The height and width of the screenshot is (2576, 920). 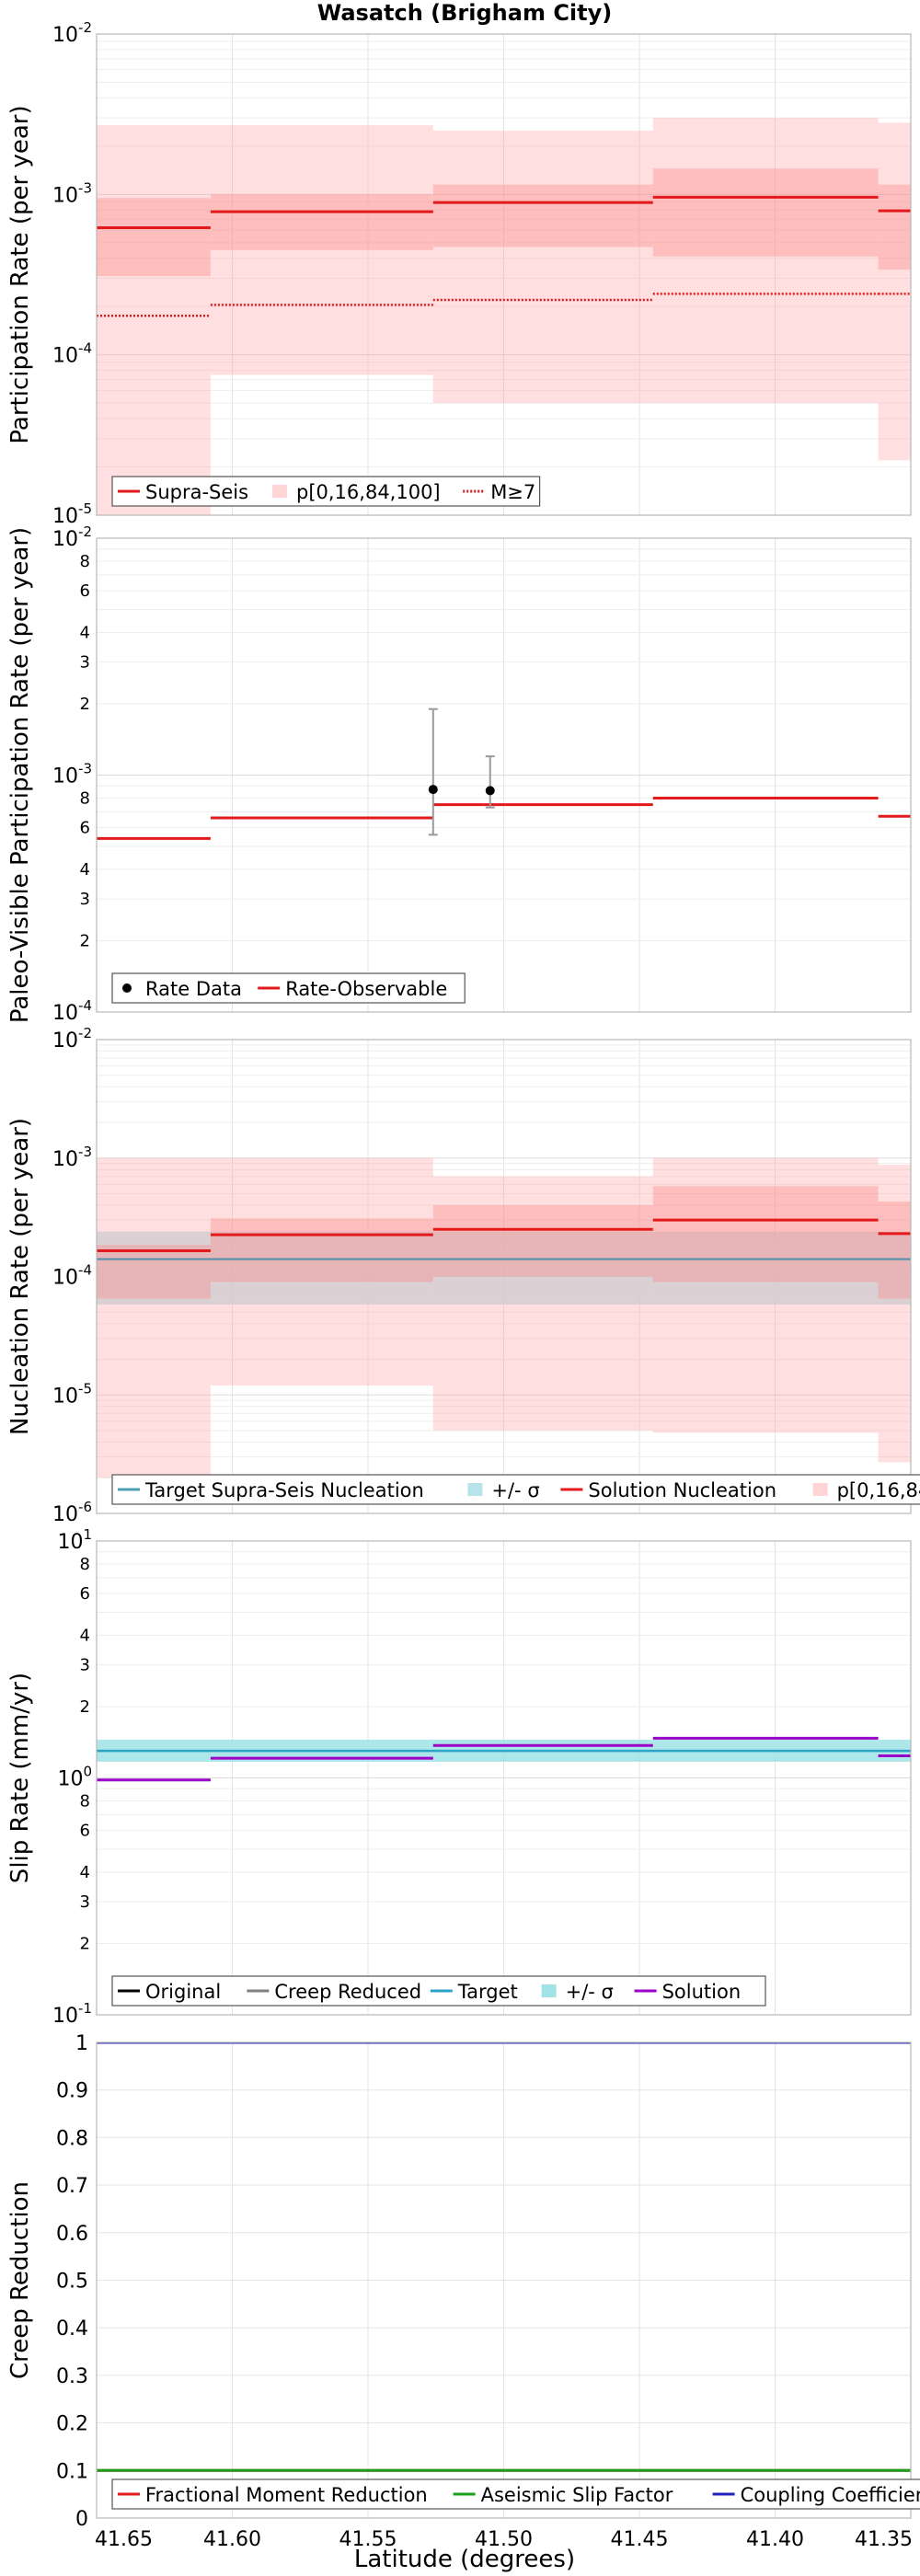 What do you see at coordinates (577, 2495) in the screenshot?
I see `legend-label: Aseismic Slip Factor` at bounding box center [577, 2495].